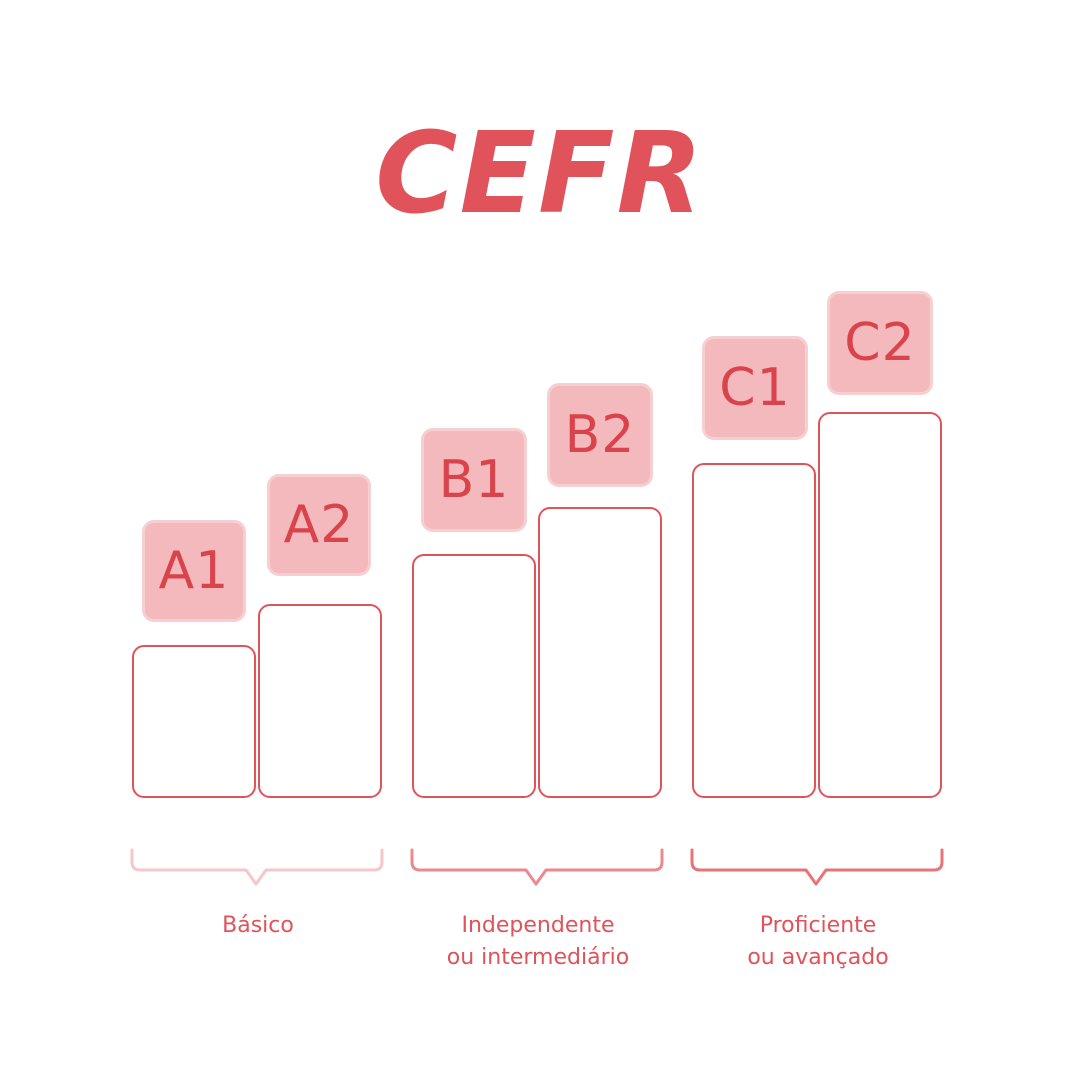  I want to click on level-badge-b2: B2, so click(600, 435).